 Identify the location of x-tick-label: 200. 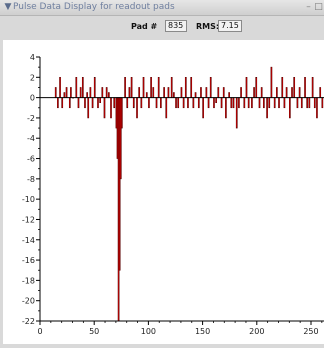
(256, 331).